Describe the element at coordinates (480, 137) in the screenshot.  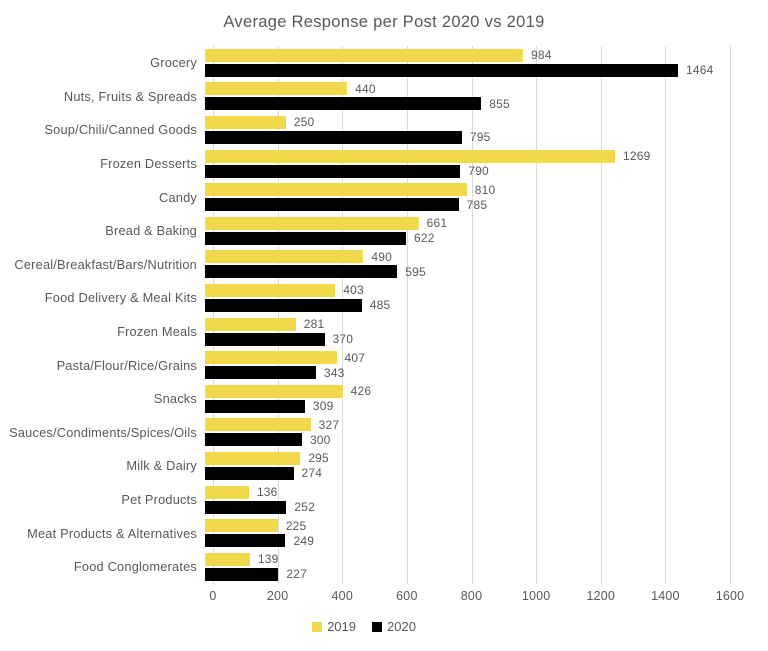
I see `value-label: 795` at that location.